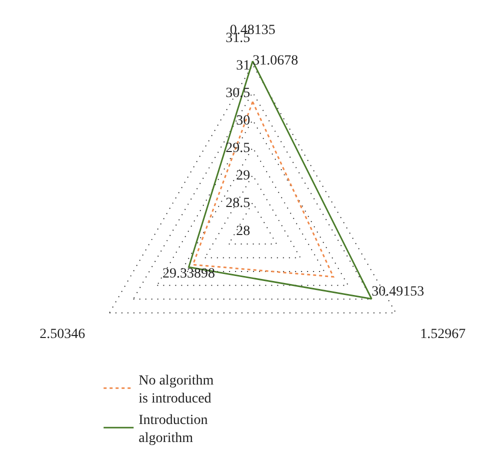 The height and width of the screenshot is (466, 493). What do you see at coordinates (63, 334) in the screenshot?
I see `spoke-label: 2.50346` at bounding box center [63, 334].